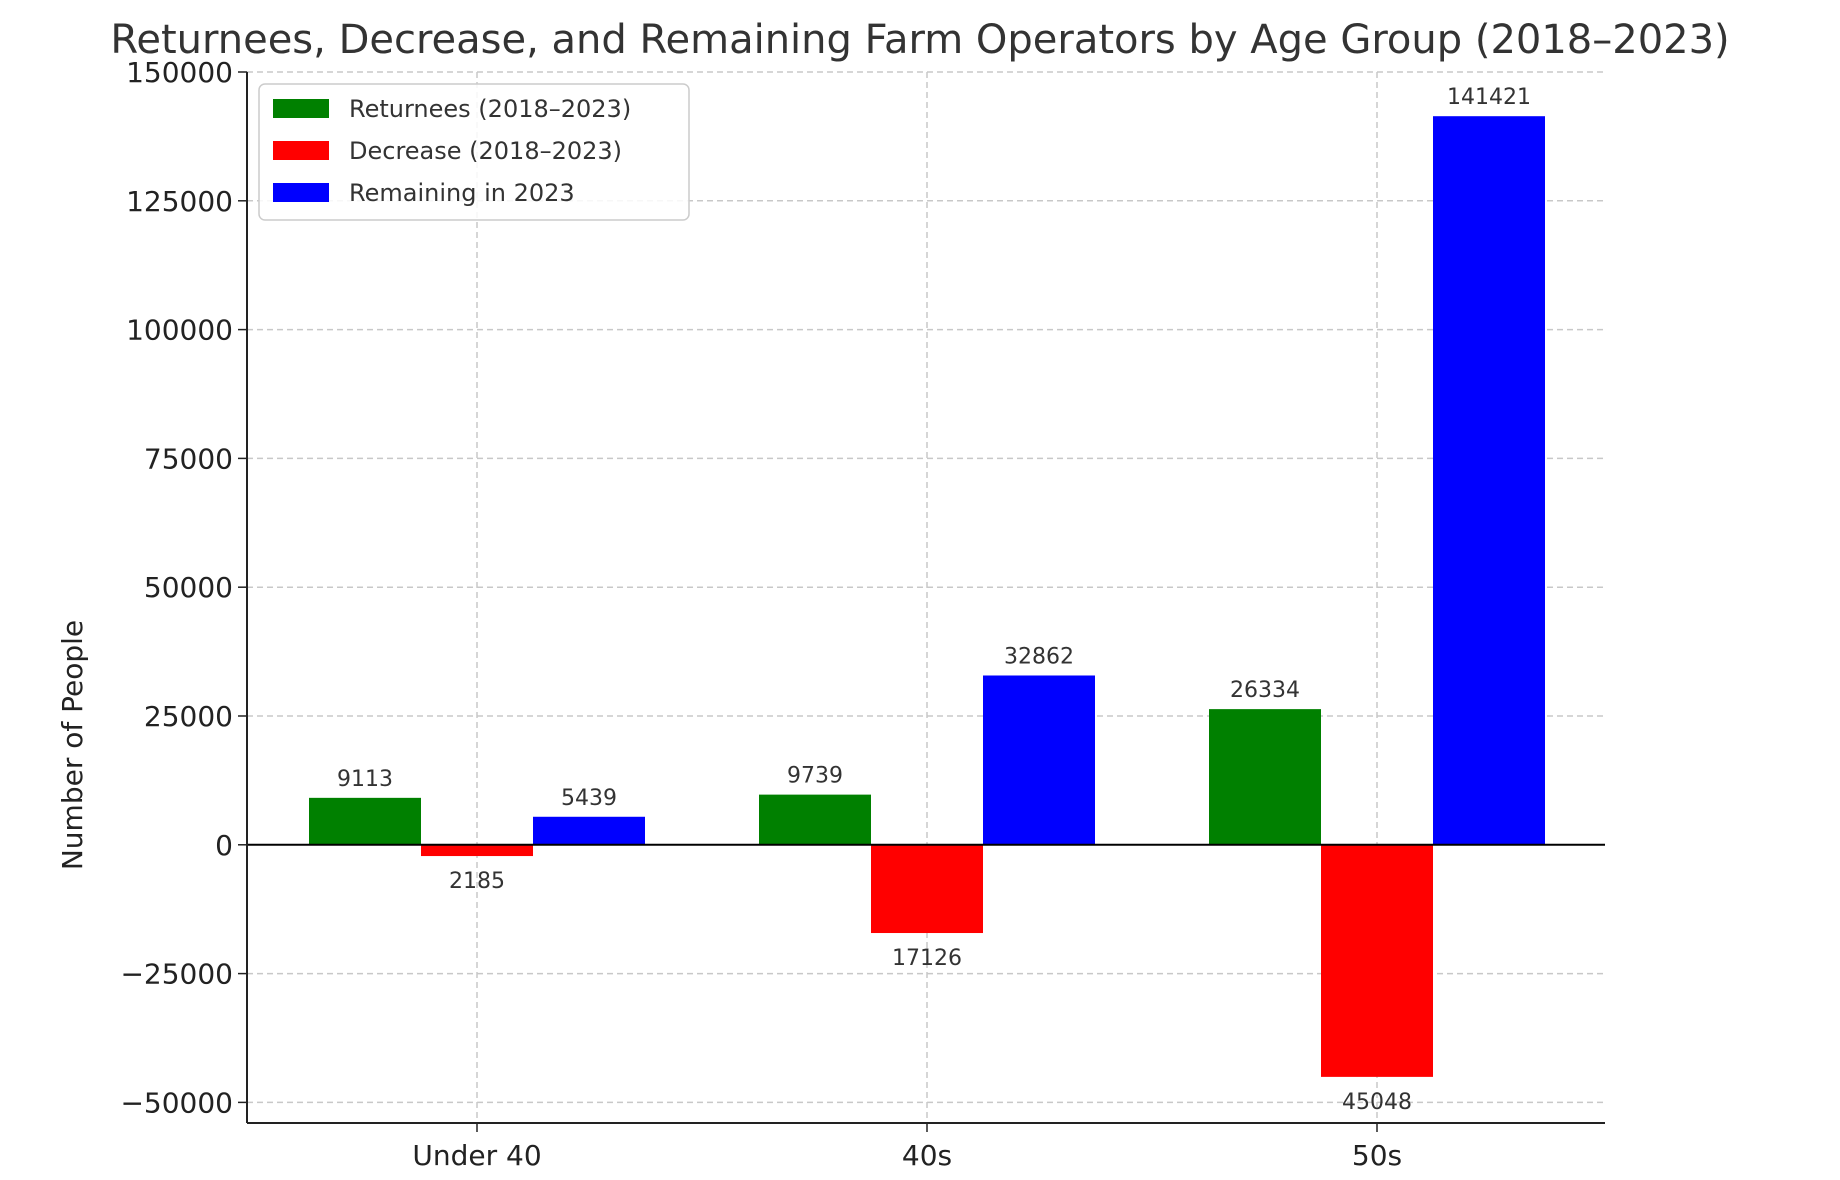  What do you see at coordinates (188, 587) in the screenshot?
I see `y-tick-label: 50000` at bounding box center [188, 587].